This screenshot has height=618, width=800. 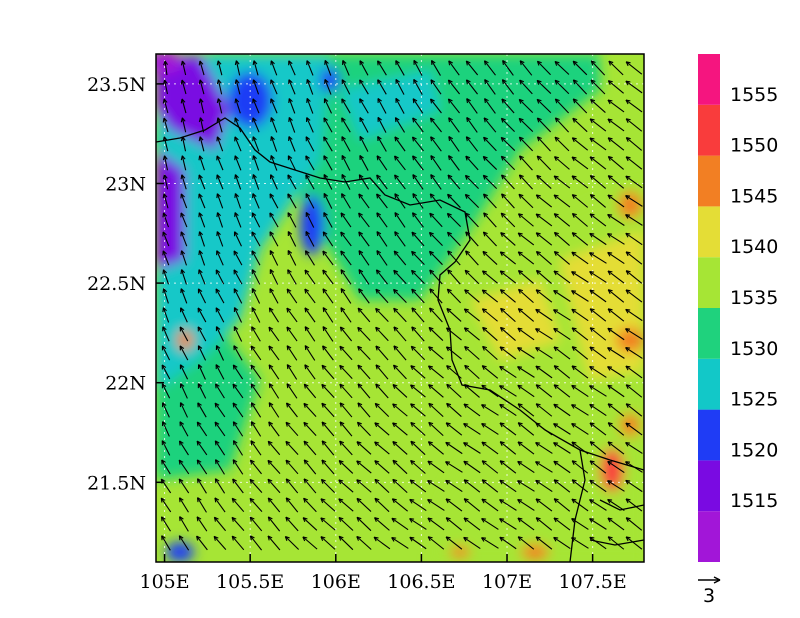 What do you see at coordinates (577, 505) in the screenshot?
I see `border-line` at bounding box center [577, 505].